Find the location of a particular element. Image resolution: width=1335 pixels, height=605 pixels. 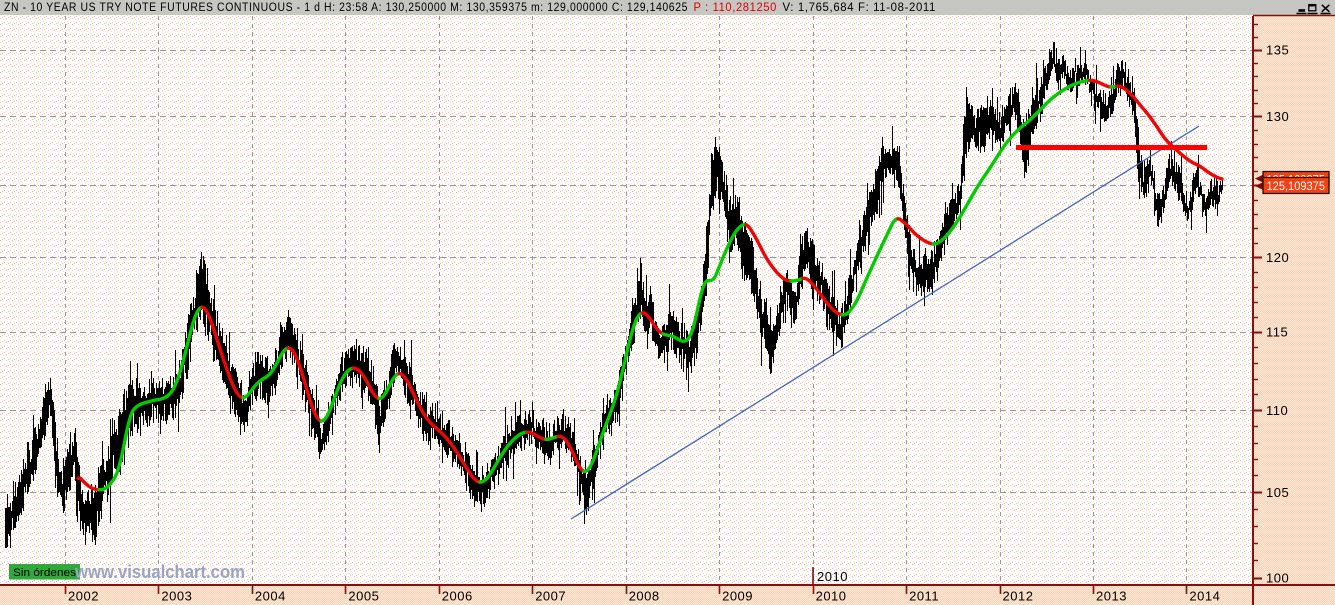

svg-text: 2009 is located at coordinates (737, 596).